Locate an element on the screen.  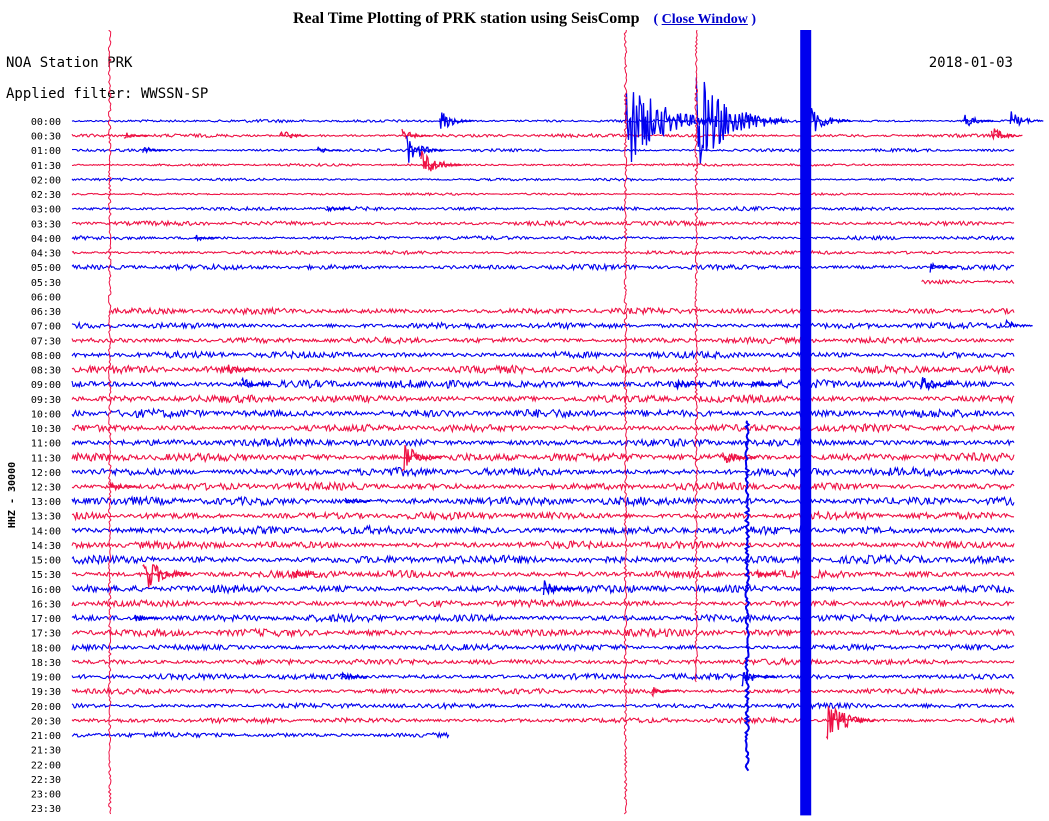
tick-label: 07:00 is located at coordinates (46, 327).